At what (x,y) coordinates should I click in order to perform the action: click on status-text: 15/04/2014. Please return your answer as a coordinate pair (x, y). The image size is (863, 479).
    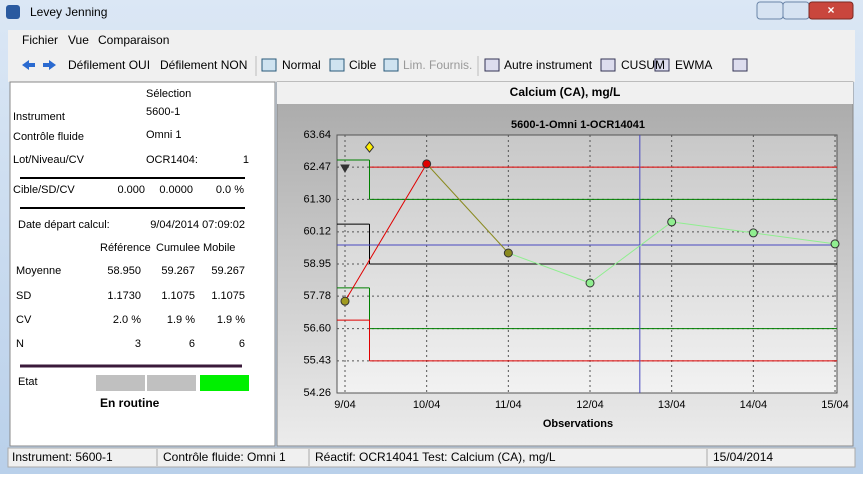
    Looking at the image, I should click on (743, 457).